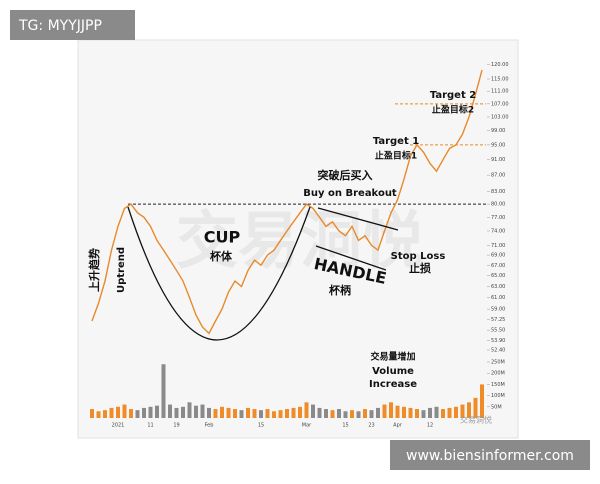 This screenshot has width=600, height=484. What do you see at coordinates (209, 426) in the screenshot?
I see `x-tick-label: Feb` at bounding box center [209, 426].